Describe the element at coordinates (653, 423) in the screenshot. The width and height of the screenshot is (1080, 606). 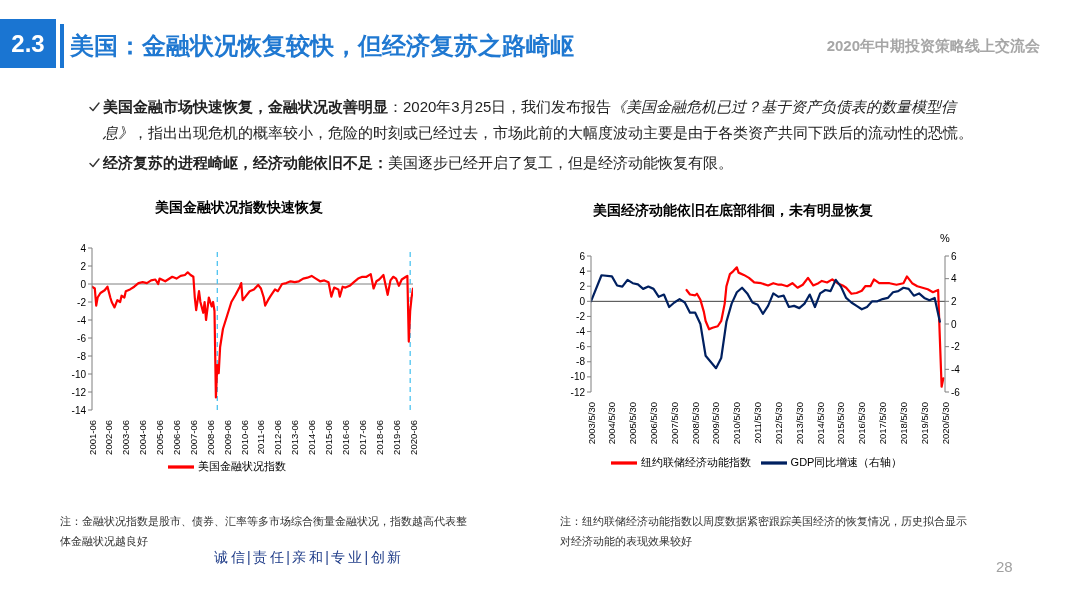
I see `x-tick-label: 2006/5/30` at that location.